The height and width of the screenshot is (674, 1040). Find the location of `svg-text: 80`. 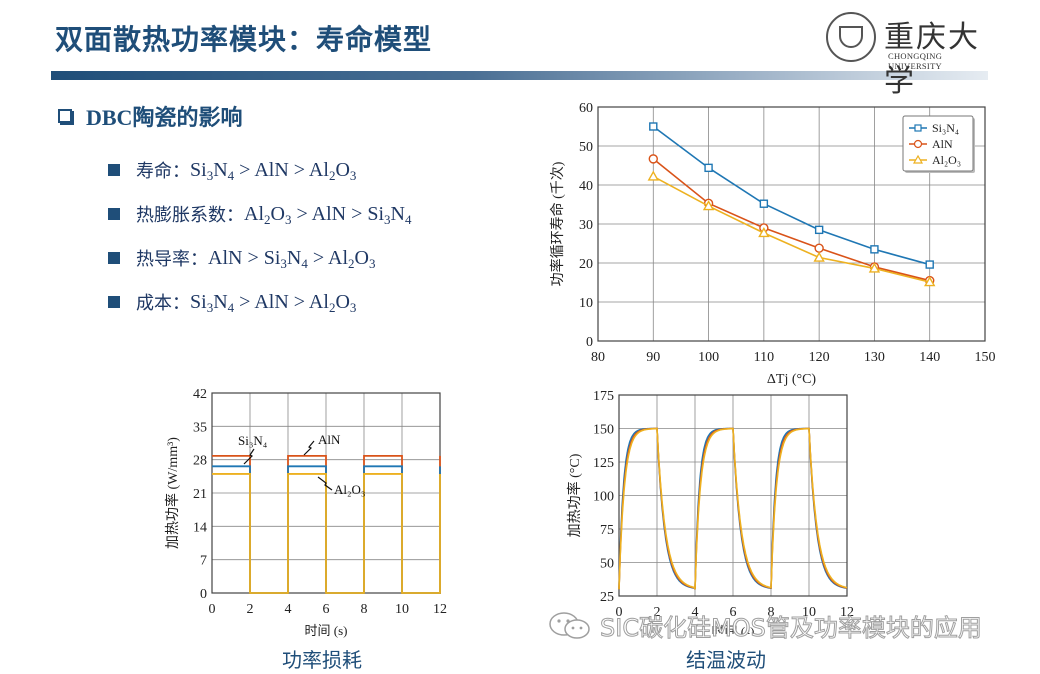

svg-text: 80 is located at coordinates (598, 357).